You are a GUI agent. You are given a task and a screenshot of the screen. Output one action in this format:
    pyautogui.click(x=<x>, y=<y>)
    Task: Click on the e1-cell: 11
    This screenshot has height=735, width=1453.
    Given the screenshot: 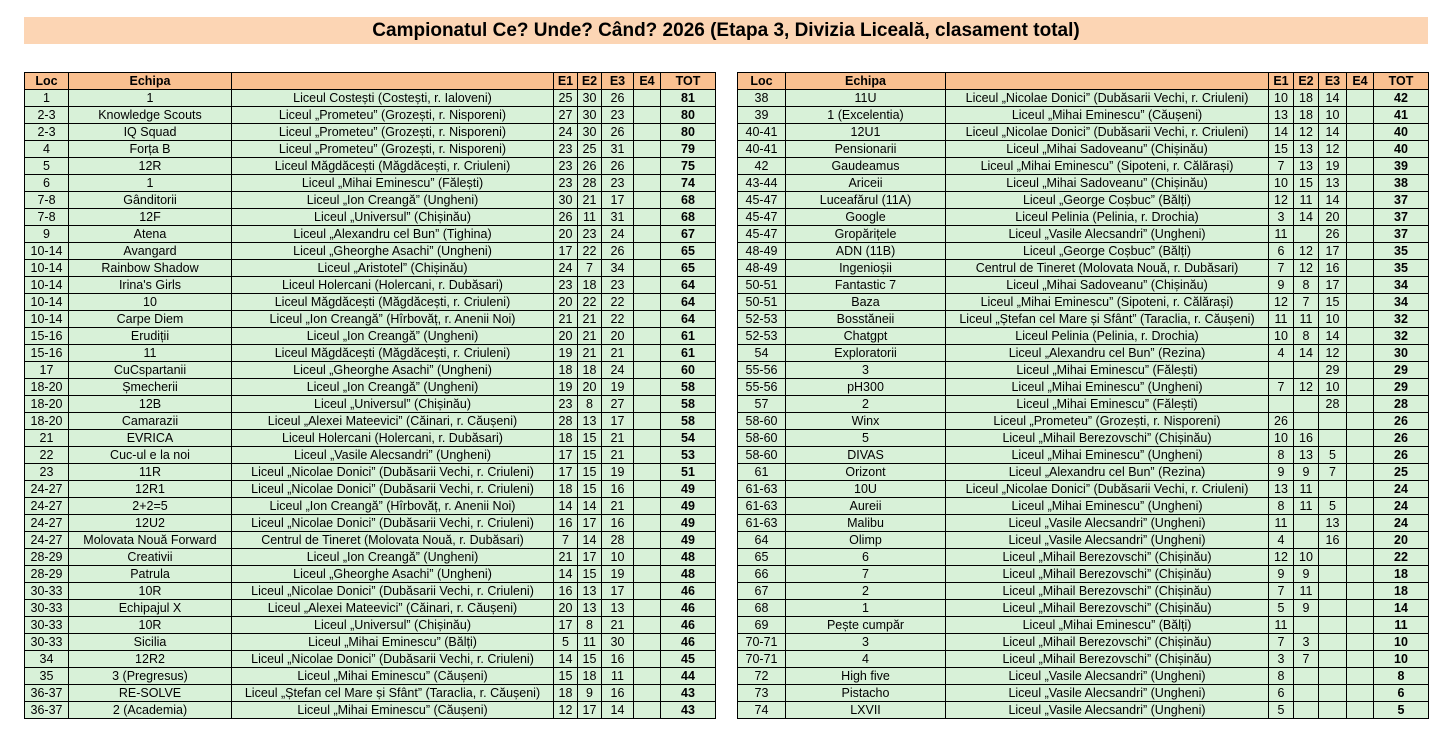 What is the action you would take?
    pyautogui.click(x=1281, y=234)
    